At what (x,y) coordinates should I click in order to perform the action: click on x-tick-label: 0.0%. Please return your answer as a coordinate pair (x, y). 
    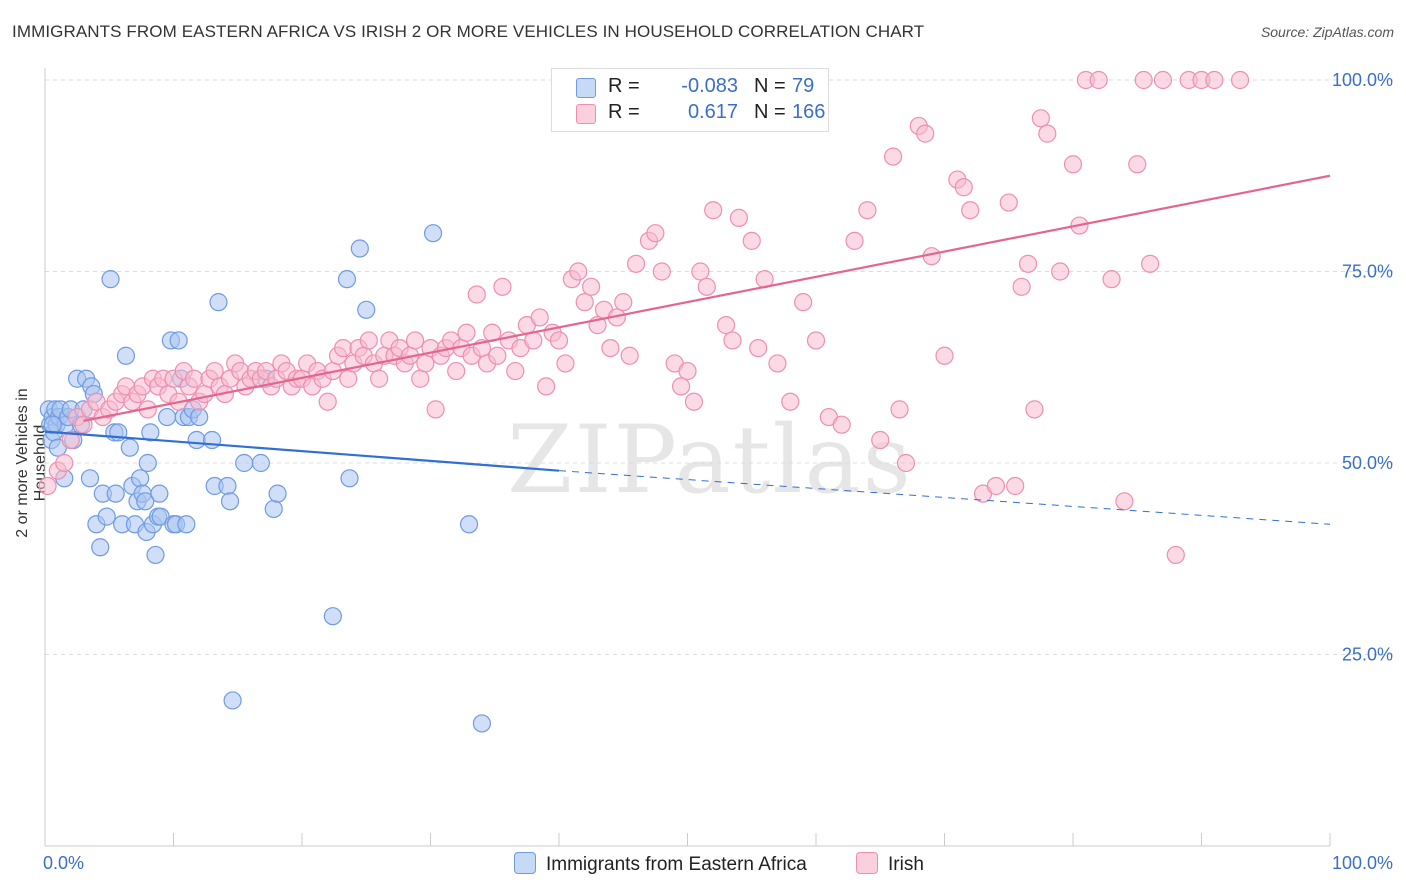
    Looking at the image, I should click on (63, 863).